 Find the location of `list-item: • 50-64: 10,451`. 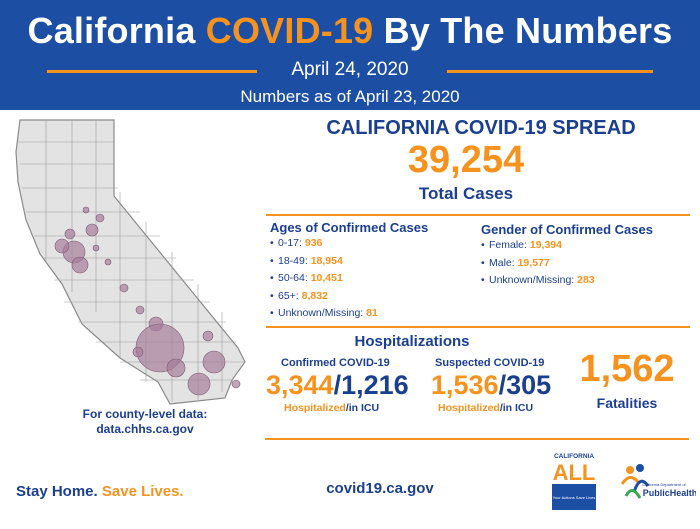

list-item: • 50-64: 10,451 is located at coordinates (306, 278).